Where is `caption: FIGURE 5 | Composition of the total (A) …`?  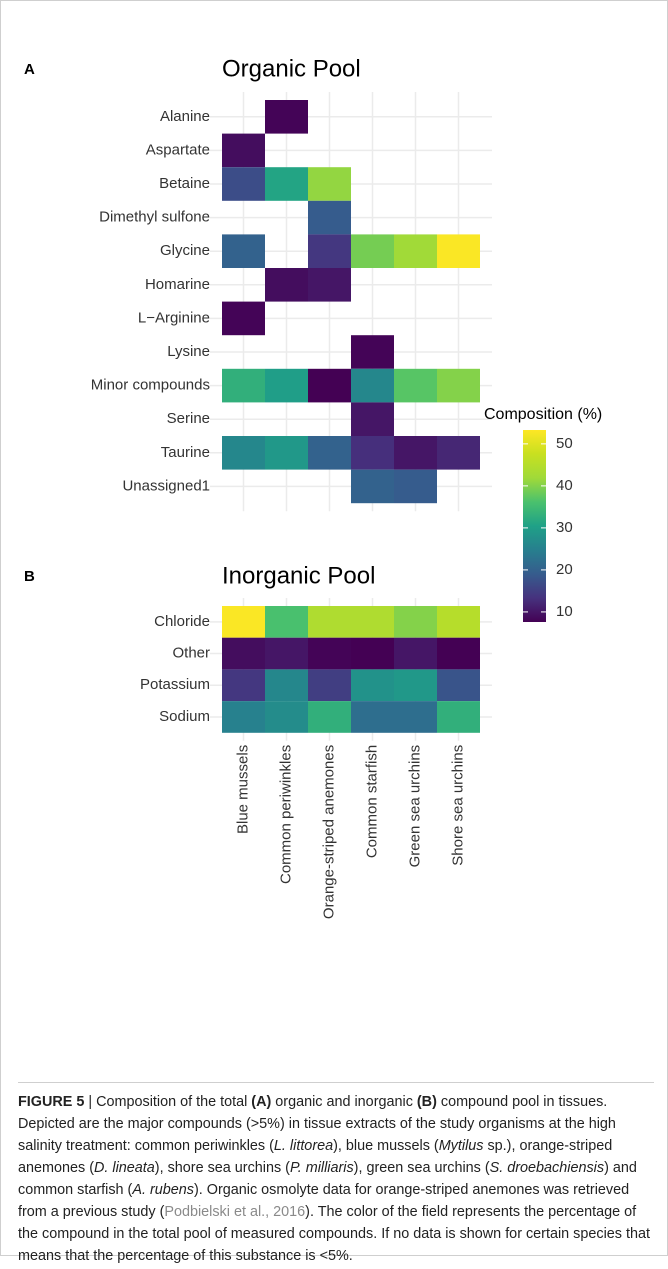
caption: FIGURE 5 | Composition of the total (A) … is located at coordinates (336, 1174).